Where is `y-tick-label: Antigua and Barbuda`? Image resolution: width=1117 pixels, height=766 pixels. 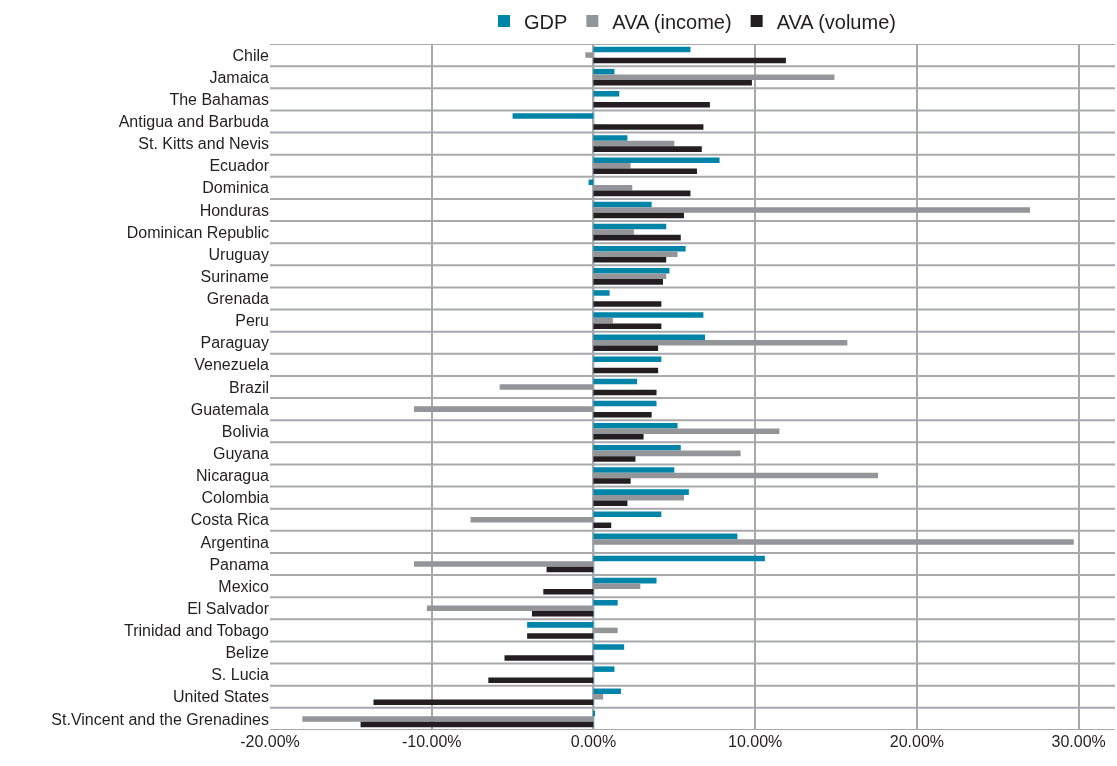
y-tick-label: Antigua and Barbuda is located at coordinates (194, 122).